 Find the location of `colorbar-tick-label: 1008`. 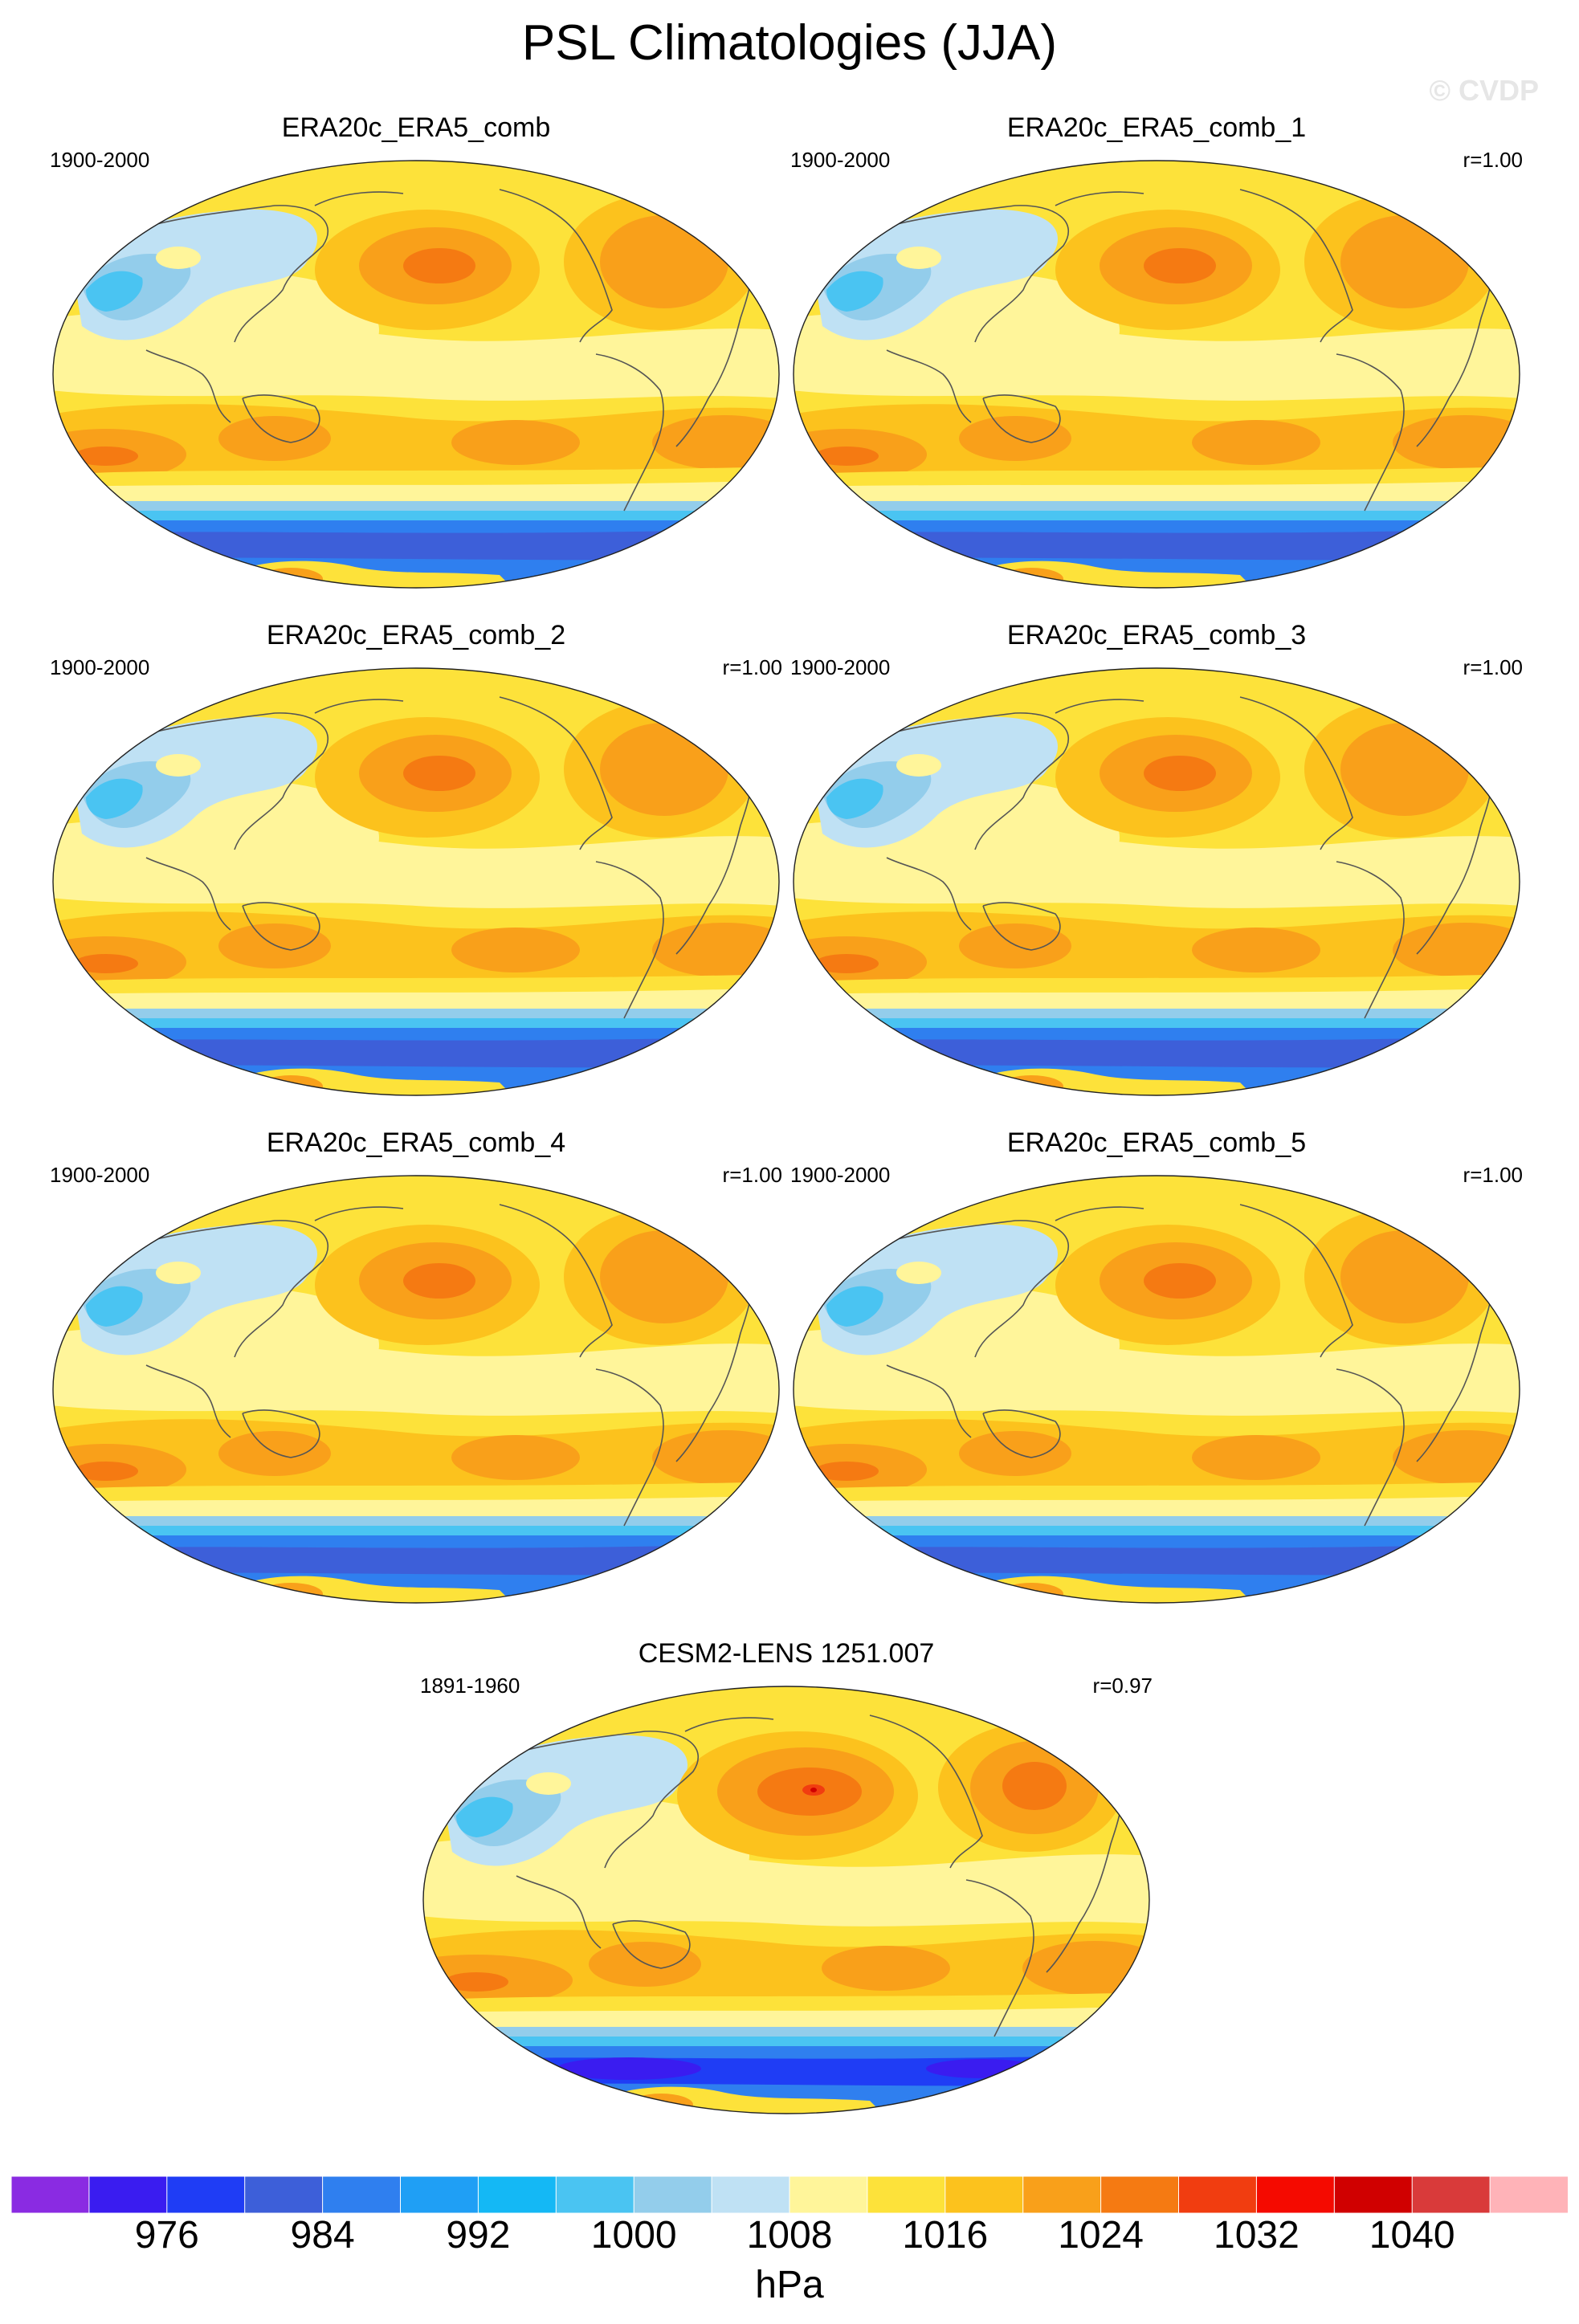

colorbar-tick-label: 1008 is located at coordinates (789, 2235).